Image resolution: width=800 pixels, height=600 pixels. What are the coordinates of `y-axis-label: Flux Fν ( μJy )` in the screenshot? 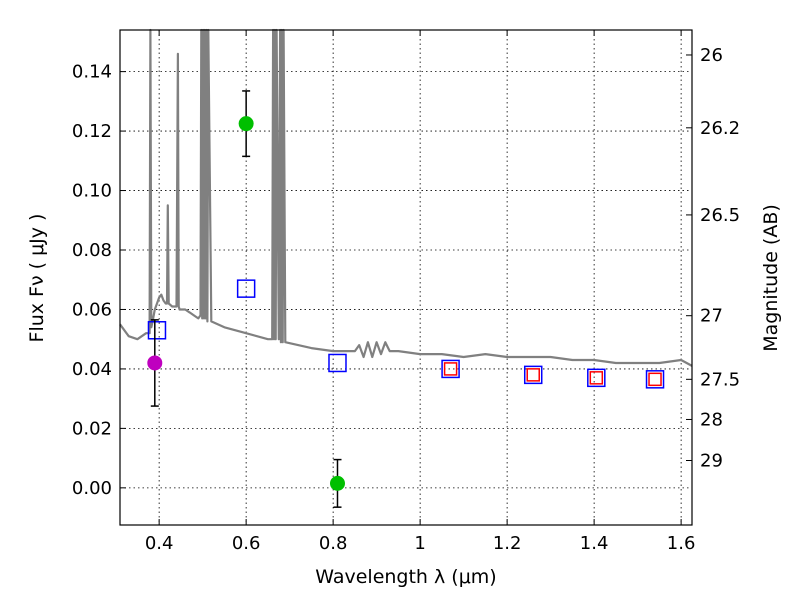 It's located at (37, 278).